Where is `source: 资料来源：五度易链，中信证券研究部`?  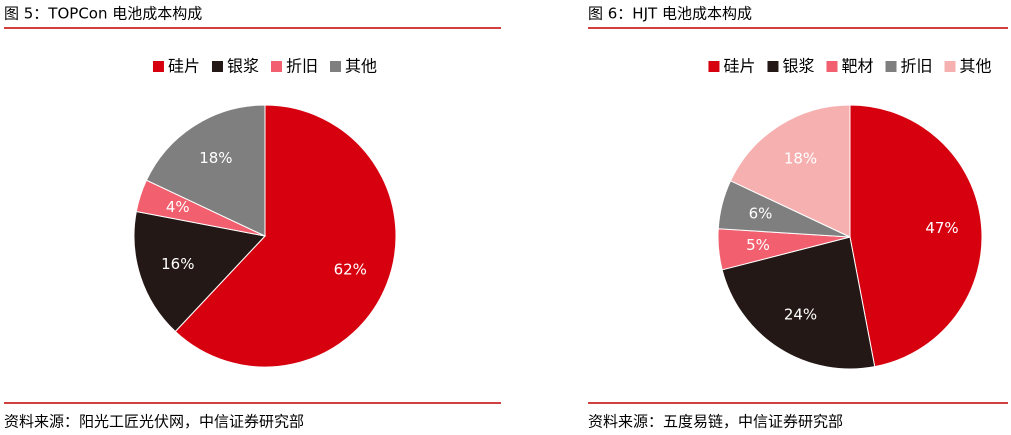
source: 资料来源：五度易链，中信证券研究部 is located at coordinates (715, 422).